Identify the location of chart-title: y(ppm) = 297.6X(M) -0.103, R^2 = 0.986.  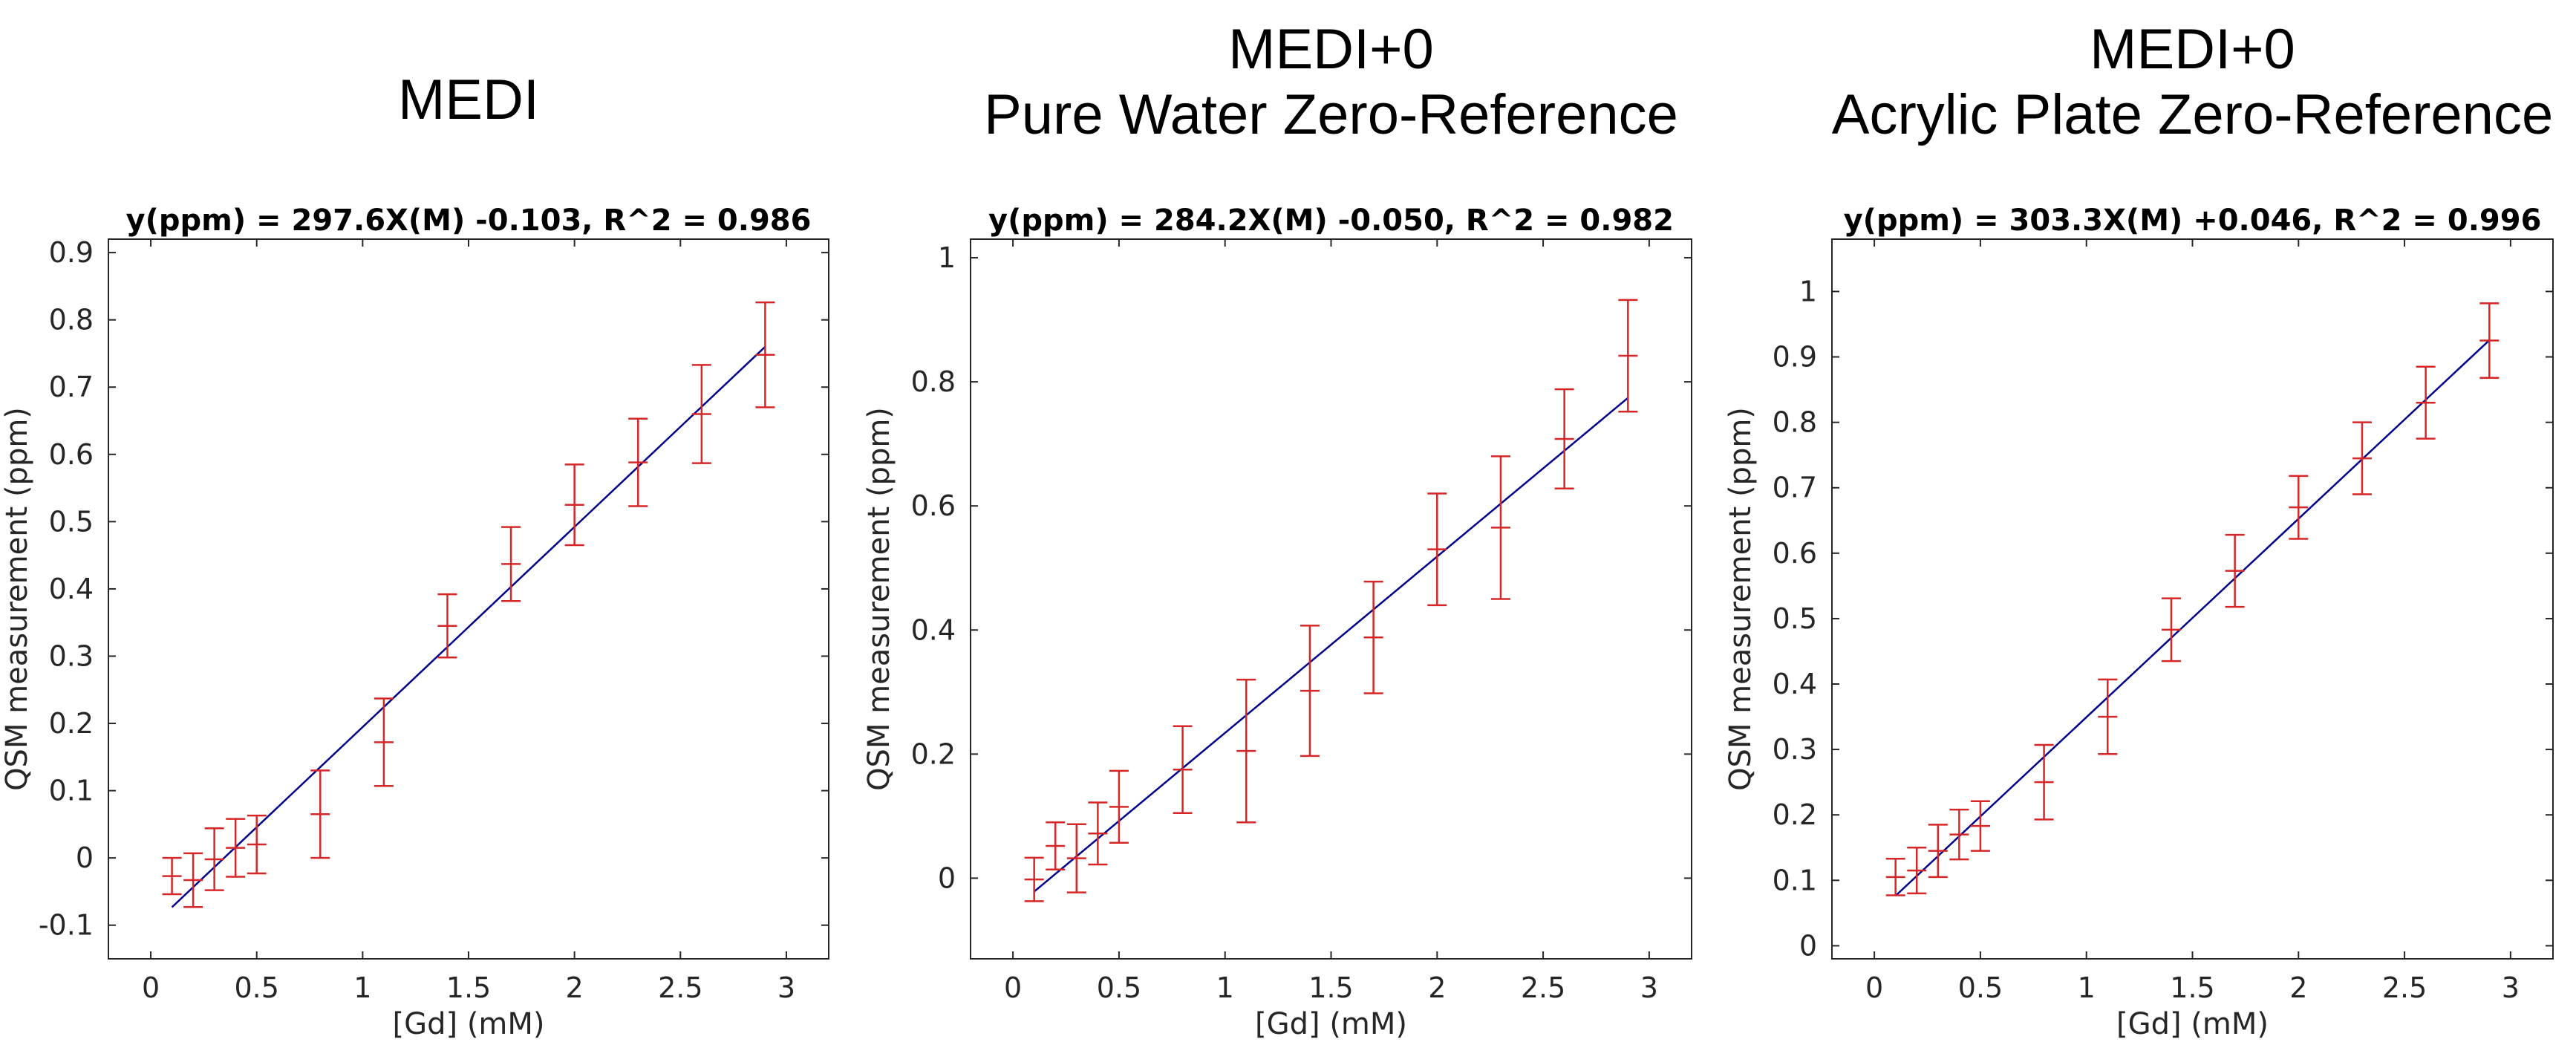
(469, 220).